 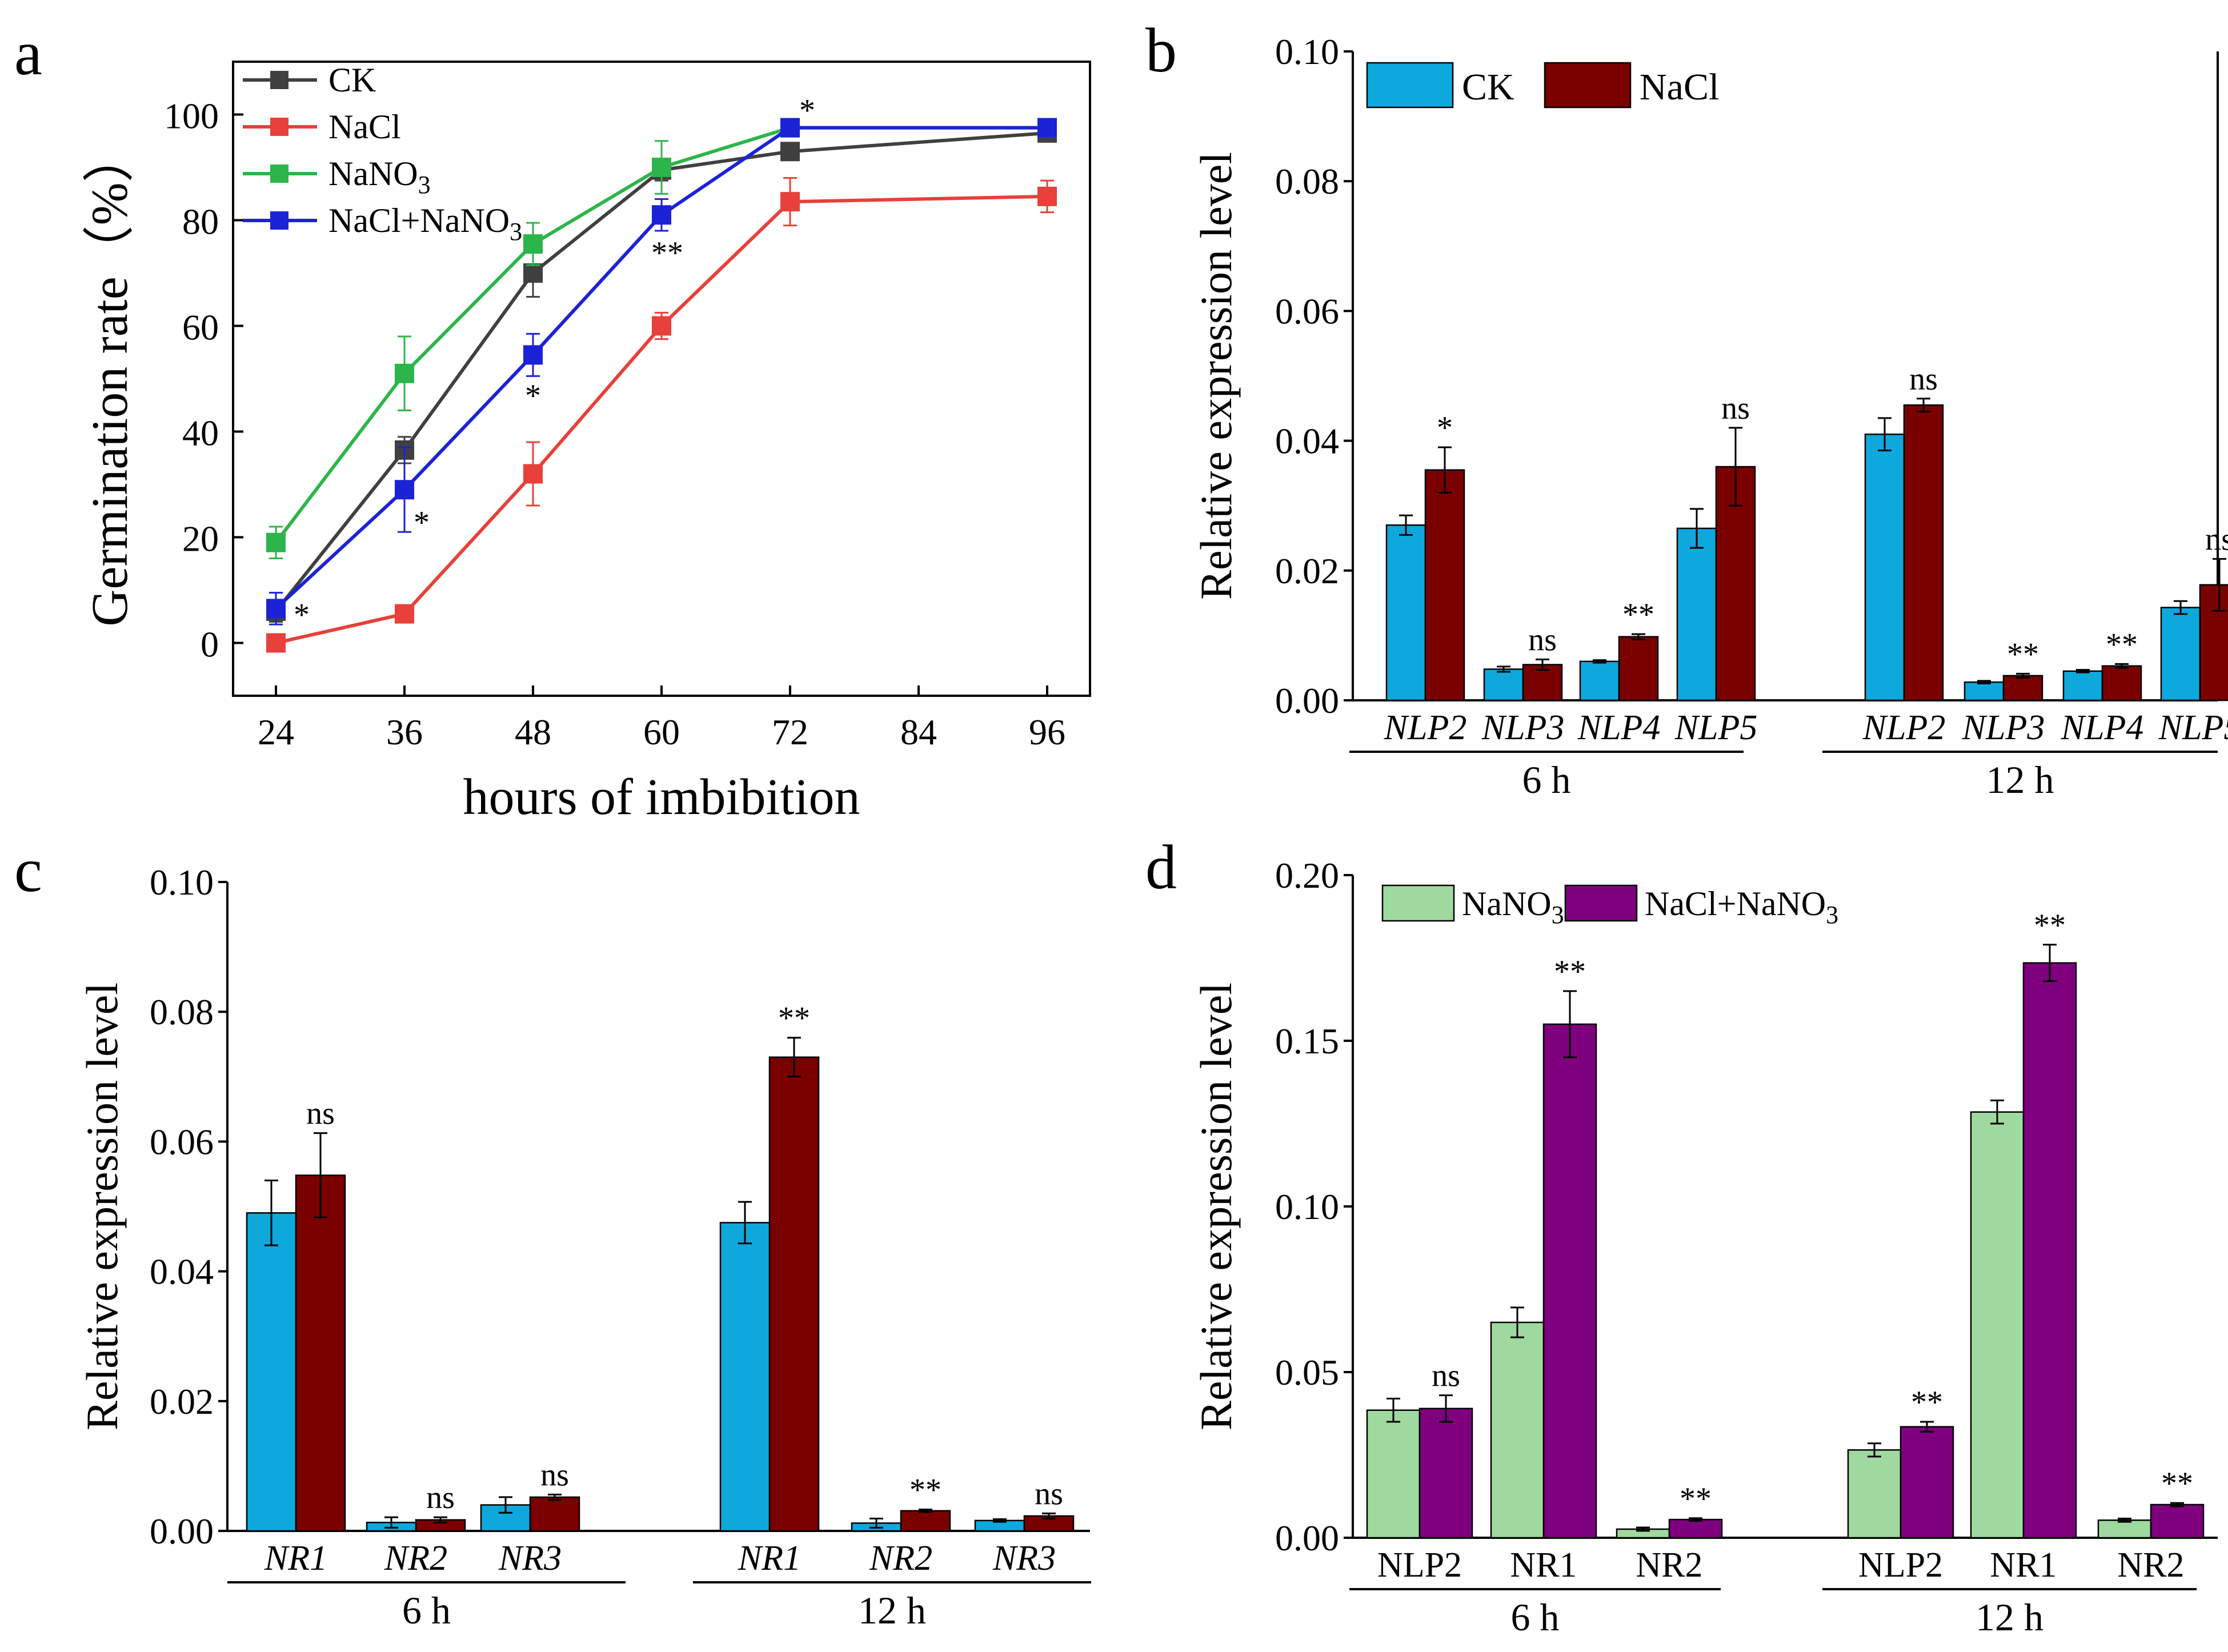 I want to click on category-label: NR3, so click(x=1024, y=1558).